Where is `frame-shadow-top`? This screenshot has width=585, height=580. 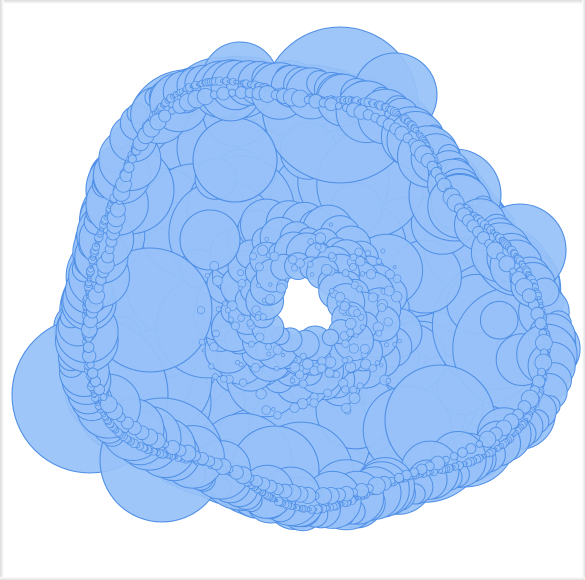 frame-shadow-top is located at coordinates (292, 2).